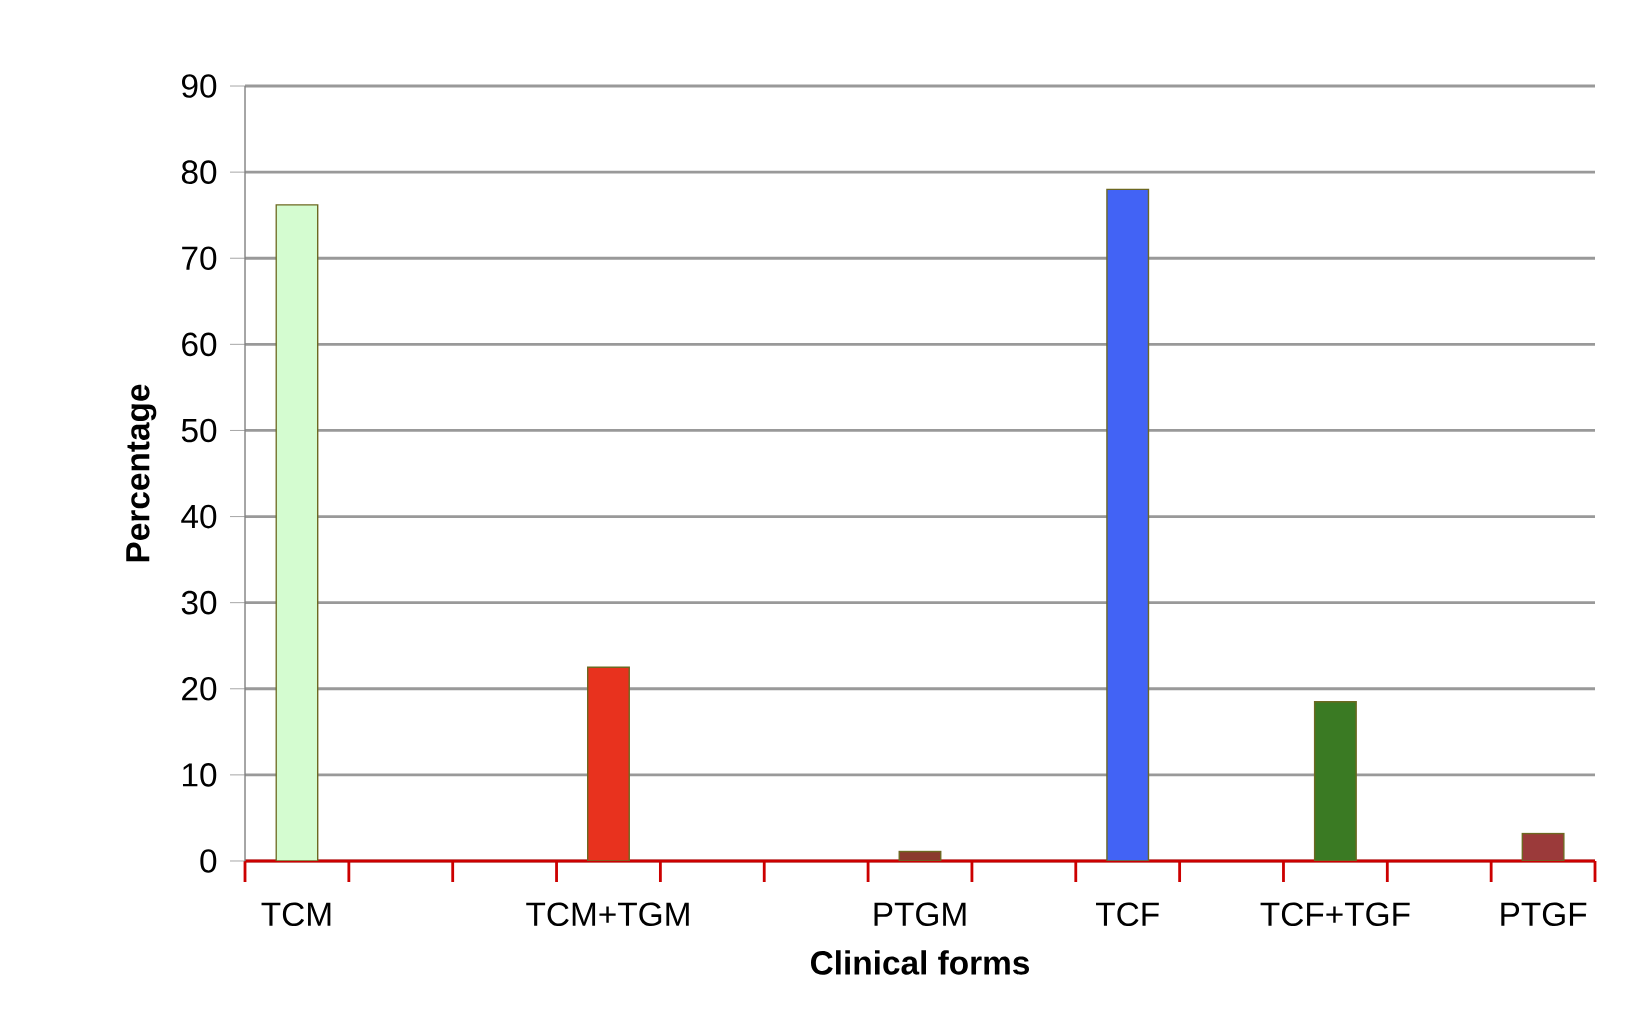  Describe the element at coordinates (920, 962) in the screenshot. I see `x-axis-title: Clinical forms` at that location.